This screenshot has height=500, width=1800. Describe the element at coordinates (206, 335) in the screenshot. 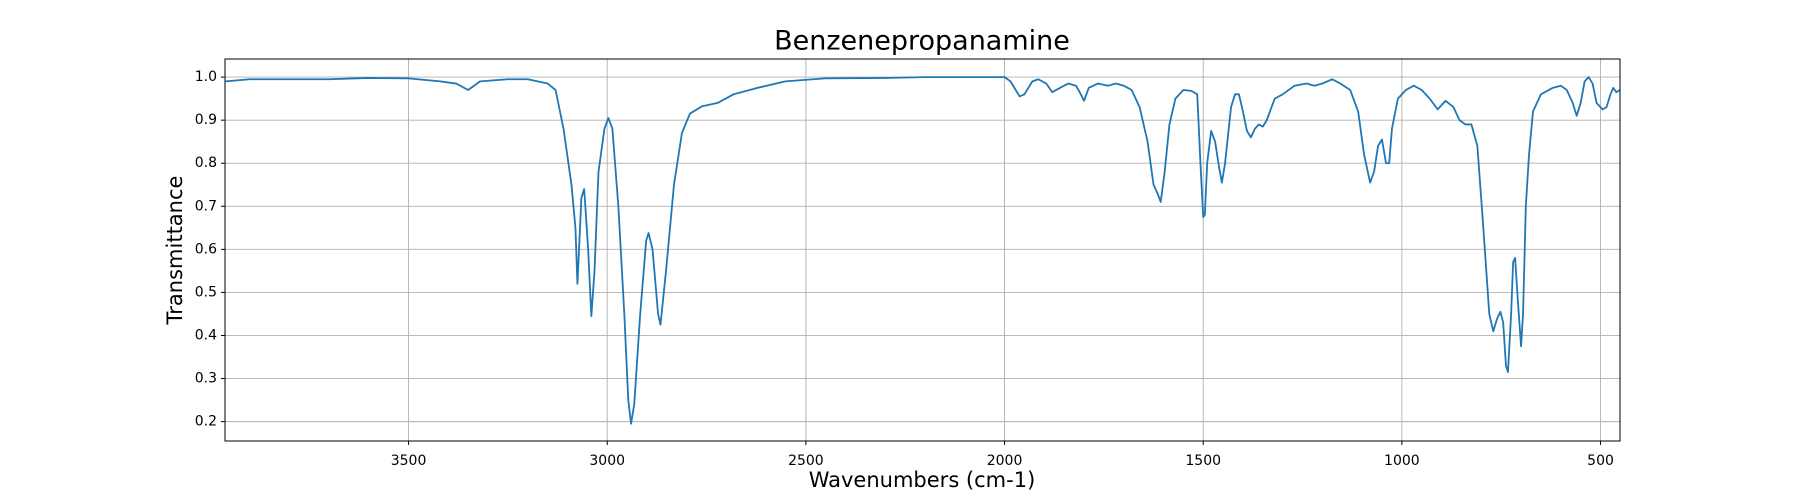

I see `y-tick-label: 0.4` at that location.